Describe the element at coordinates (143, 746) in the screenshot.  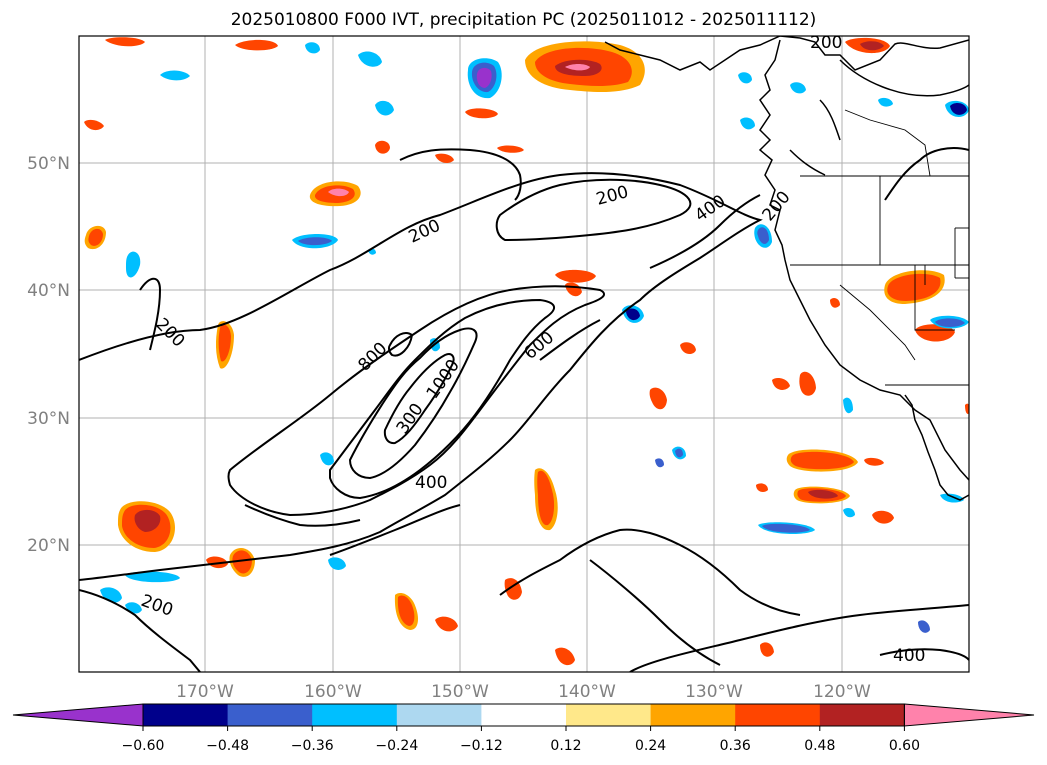
I see `colorbar-tick-label: −0.60` at that location.